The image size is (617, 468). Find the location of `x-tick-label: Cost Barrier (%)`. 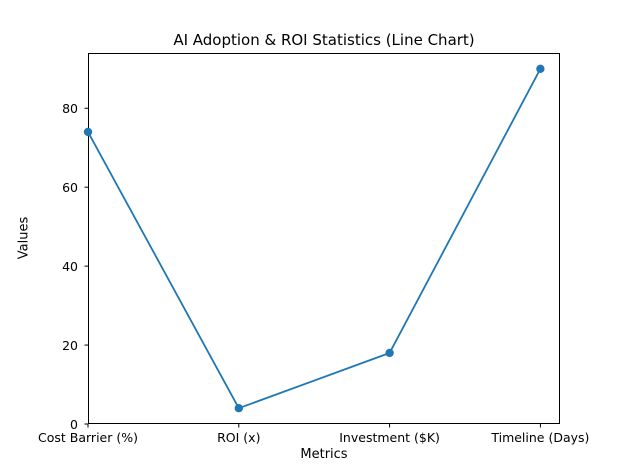

x-tick-label: Cost Barrier (%) is located at coordinates (88, 437).